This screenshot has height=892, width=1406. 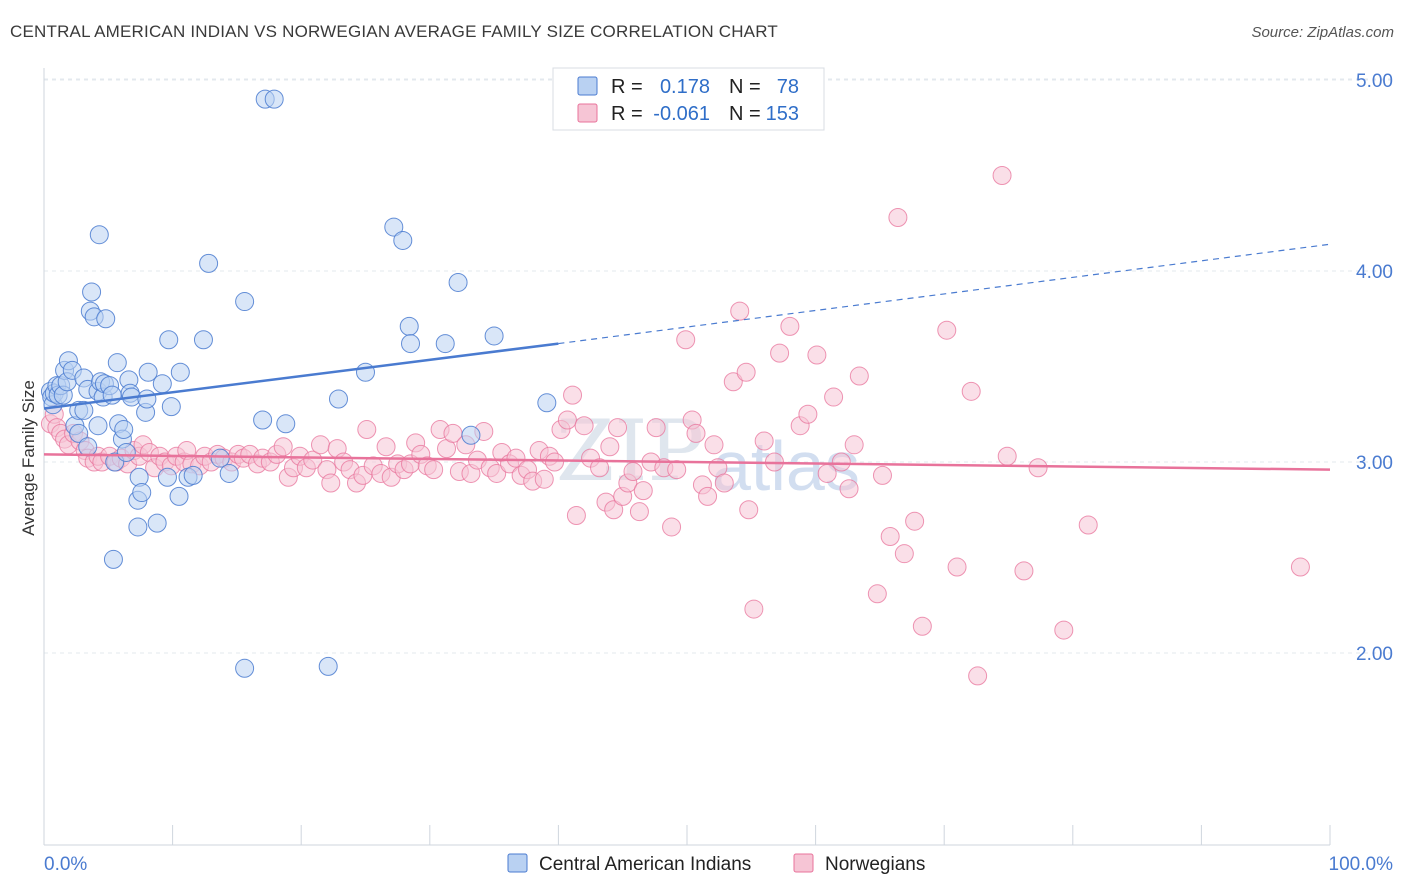 What do you see at coordinates (1374, 463) in the screenshot?
I see `y-tick-label: 3.00` at bounding box center [1374, 463].